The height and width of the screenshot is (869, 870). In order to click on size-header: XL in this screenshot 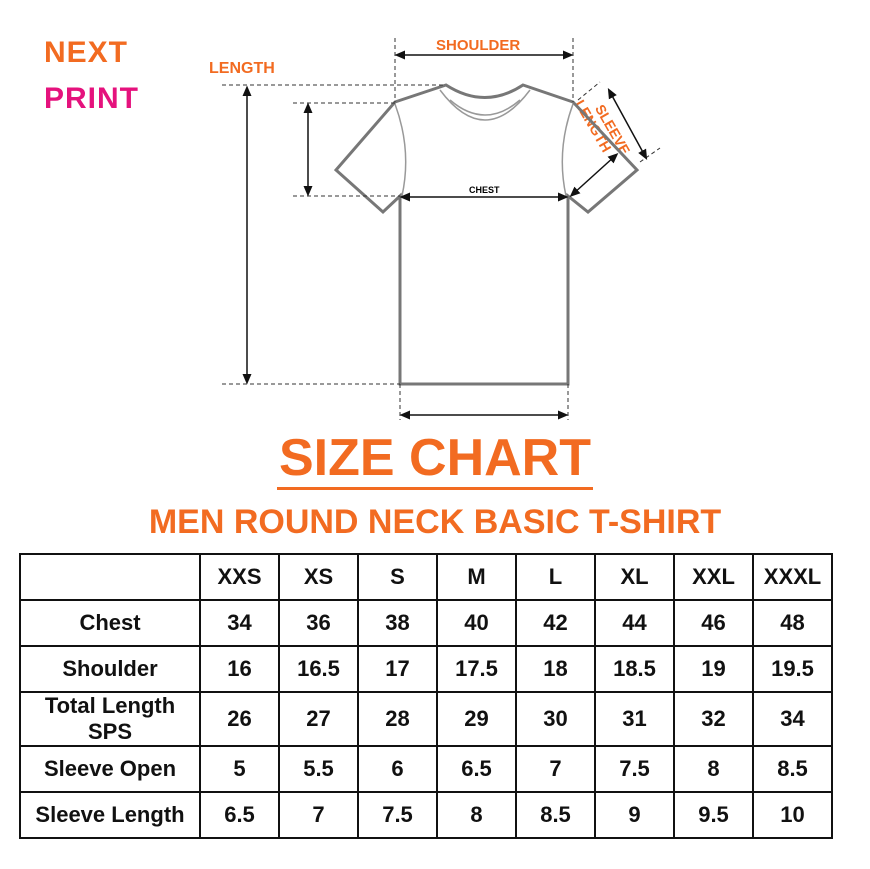, I will do `click(634, 577)`.